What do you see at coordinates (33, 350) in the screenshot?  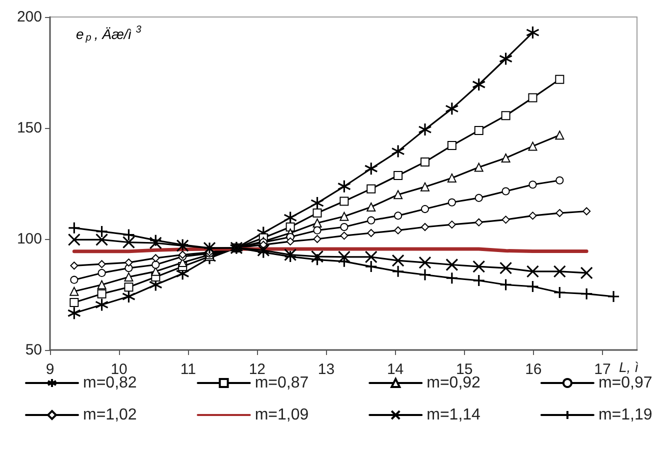 I see `y-tick-label: 50` at bounding box center [33, 350].